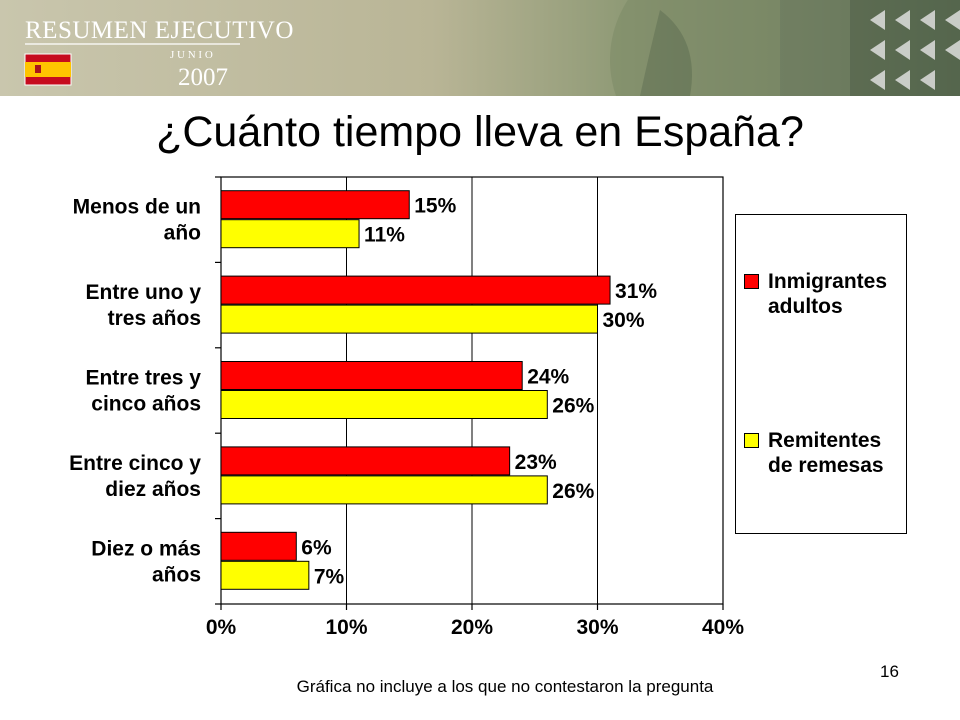 Image resolution: width=960 pixels, height=720 pixels. Describe the element at coordinates (826, 453) in the screenshot. I see `legend-item-remitentes: Remitentes de remesas` at that location.